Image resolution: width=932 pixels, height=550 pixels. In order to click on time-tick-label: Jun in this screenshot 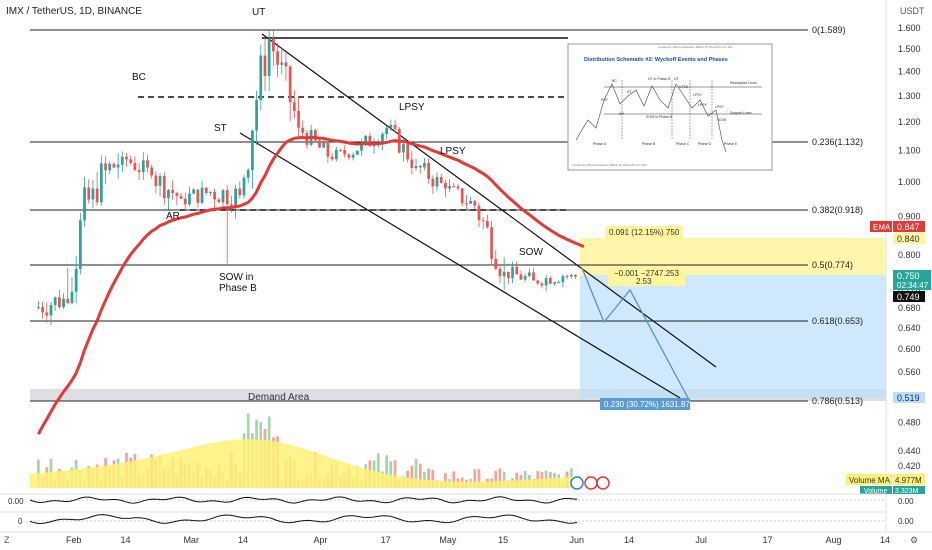, I will do `click(576, 540)`.